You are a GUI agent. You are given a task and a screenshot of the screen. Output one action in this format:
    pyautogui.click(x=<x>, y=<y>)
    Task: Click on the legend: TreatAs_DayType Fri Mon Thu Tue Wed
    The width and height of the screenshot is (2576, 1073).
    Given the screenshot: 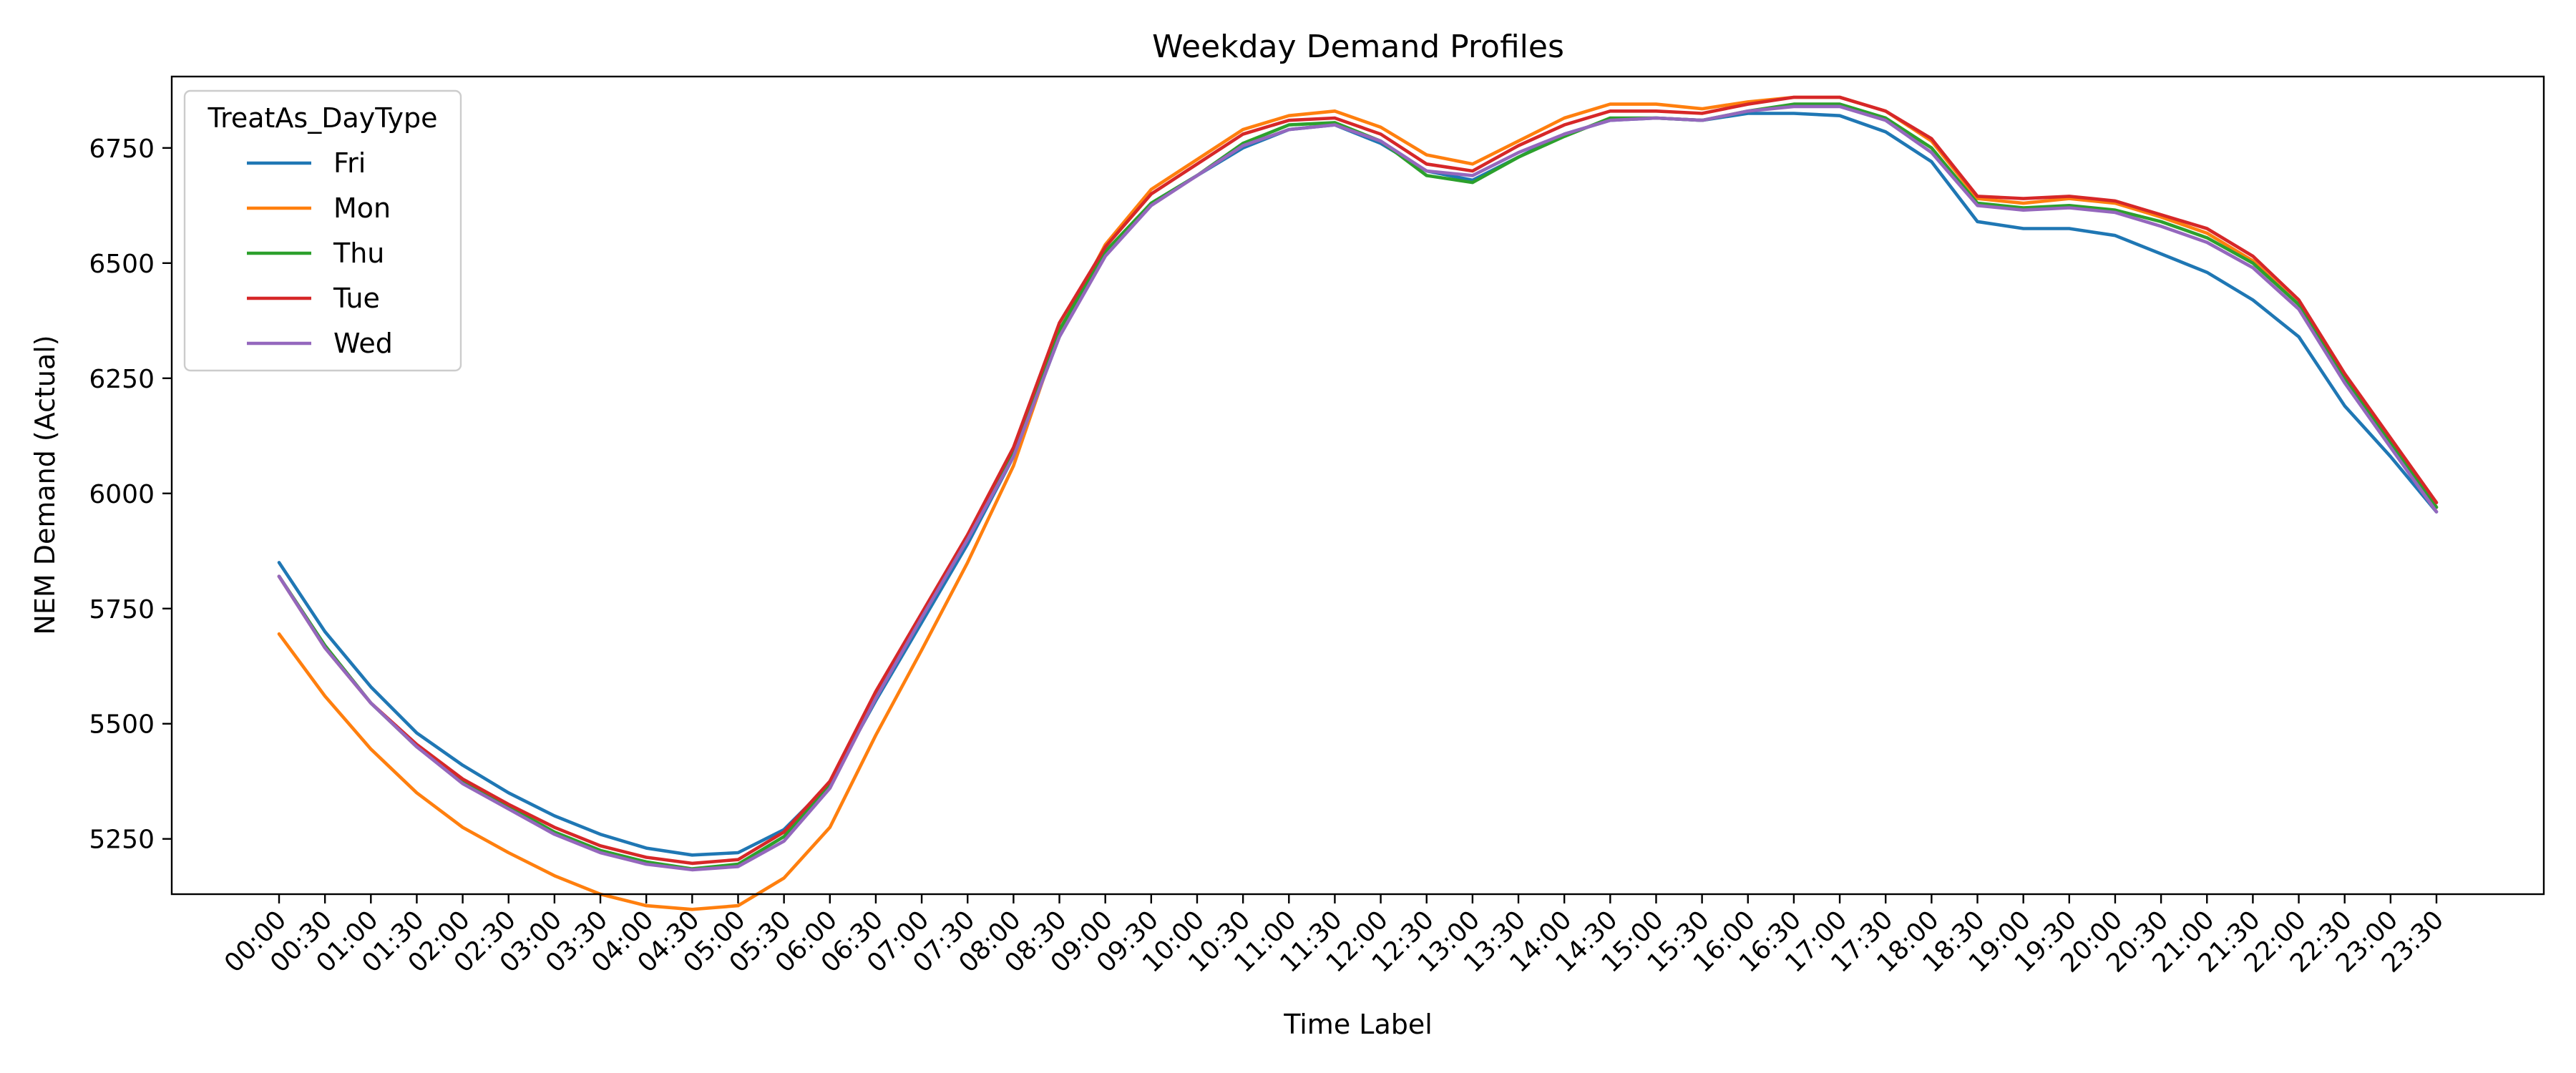 What is the action you would take?
    pyautogui.click(x=322, y=231)
    